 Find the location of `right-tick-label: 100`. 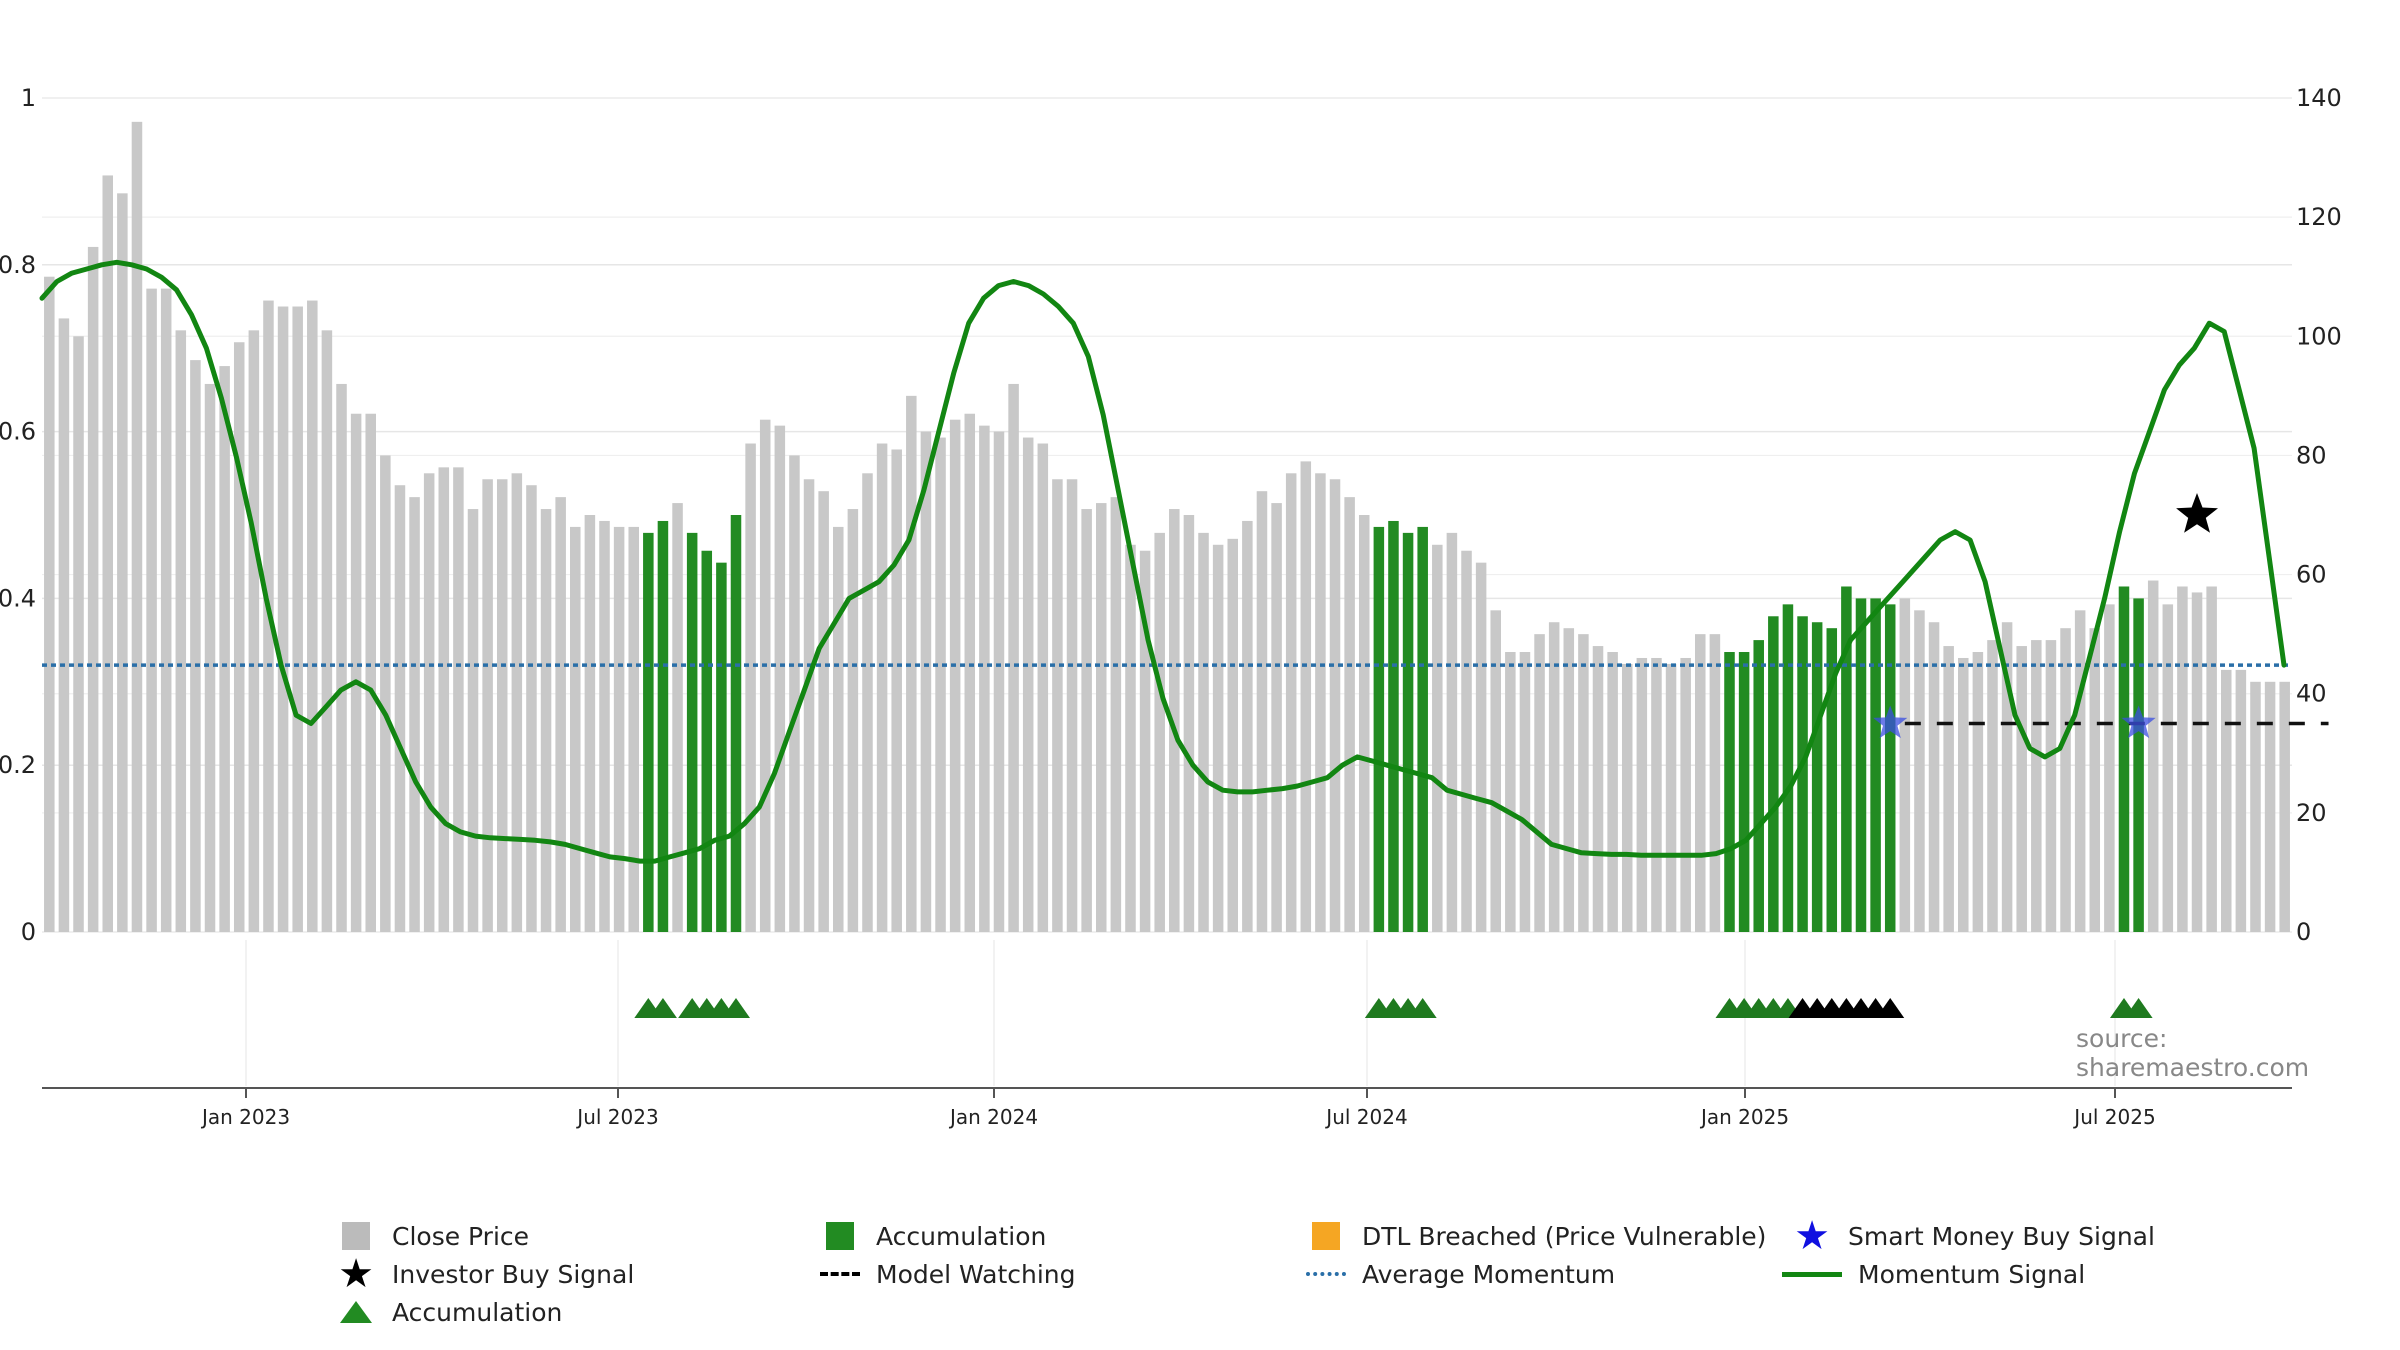

right-tick-label: 100 is located at coordinates (2319, 336).